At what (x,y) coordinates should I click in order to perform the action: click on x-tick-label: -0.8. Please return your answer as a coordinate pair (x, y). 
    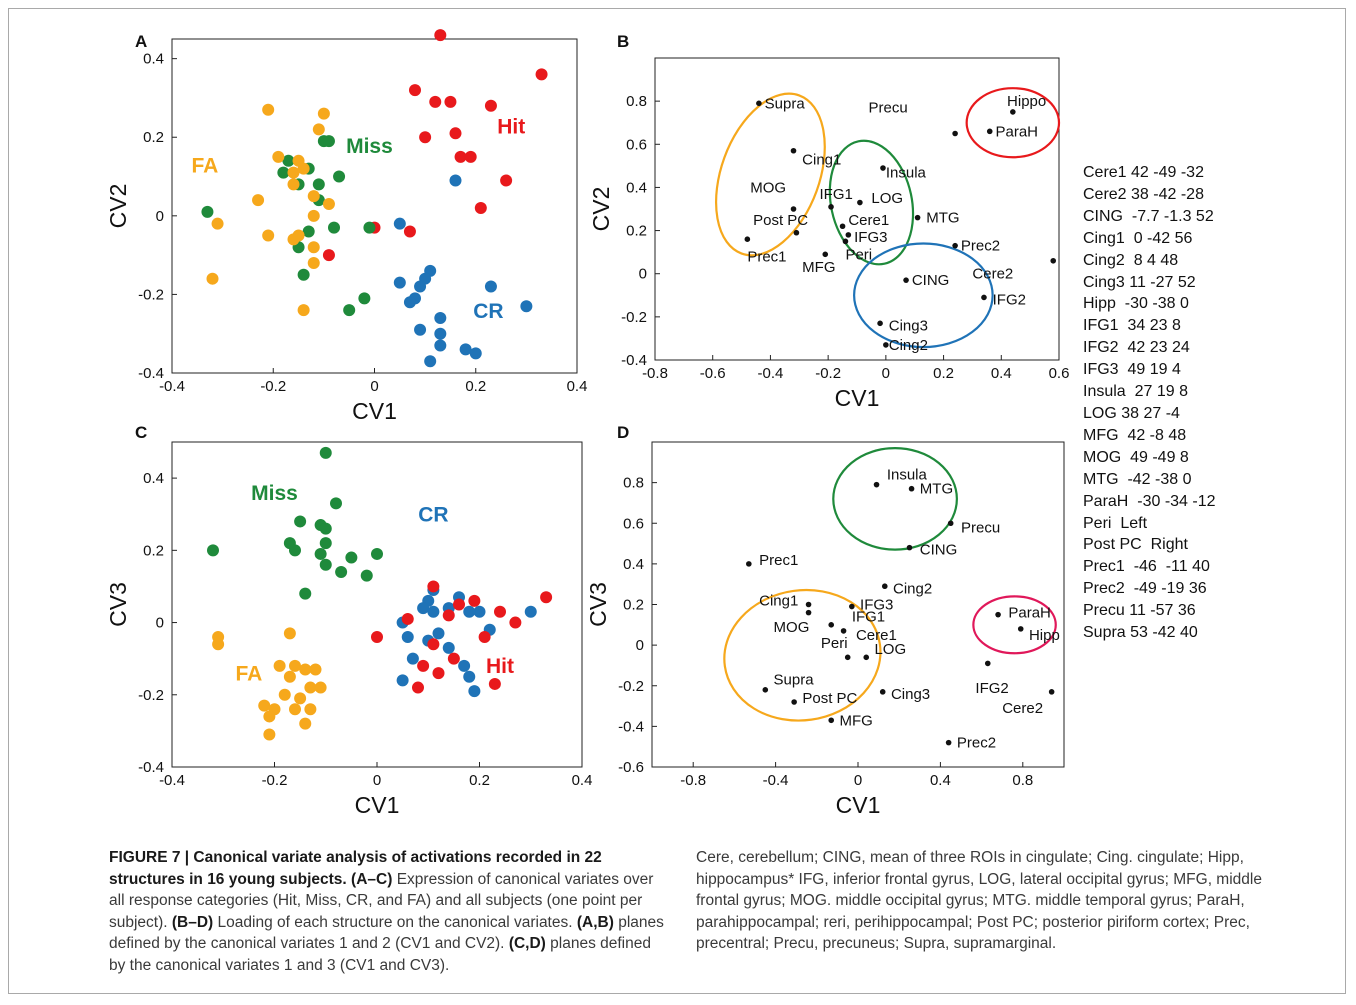
    Looking at the image, I should click on (693, 780).